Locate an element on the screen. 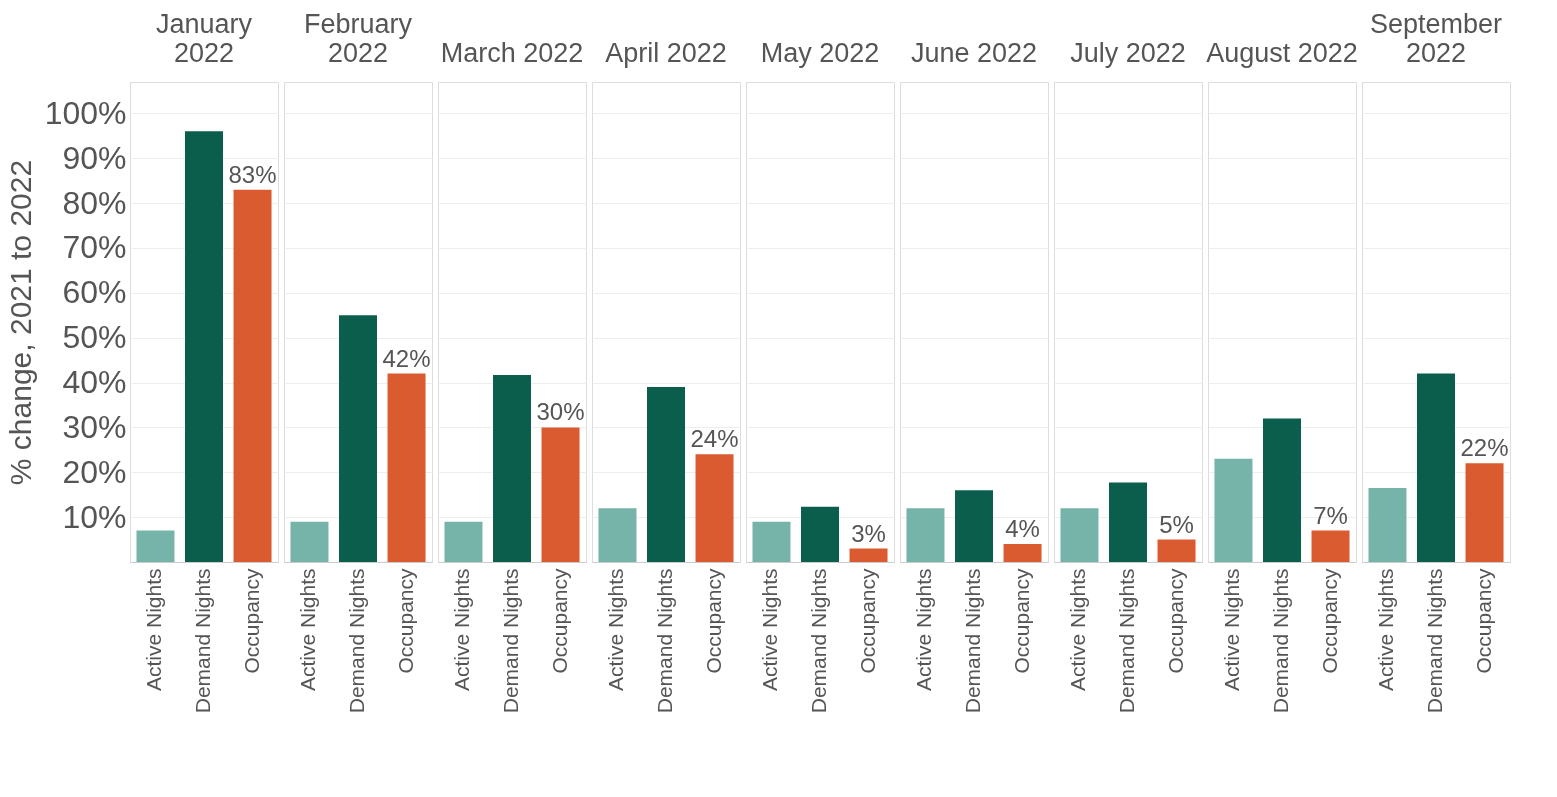 The height and width of the screenshot is (797, 1557). data-label: 83% is located at coordinates (252, 174).